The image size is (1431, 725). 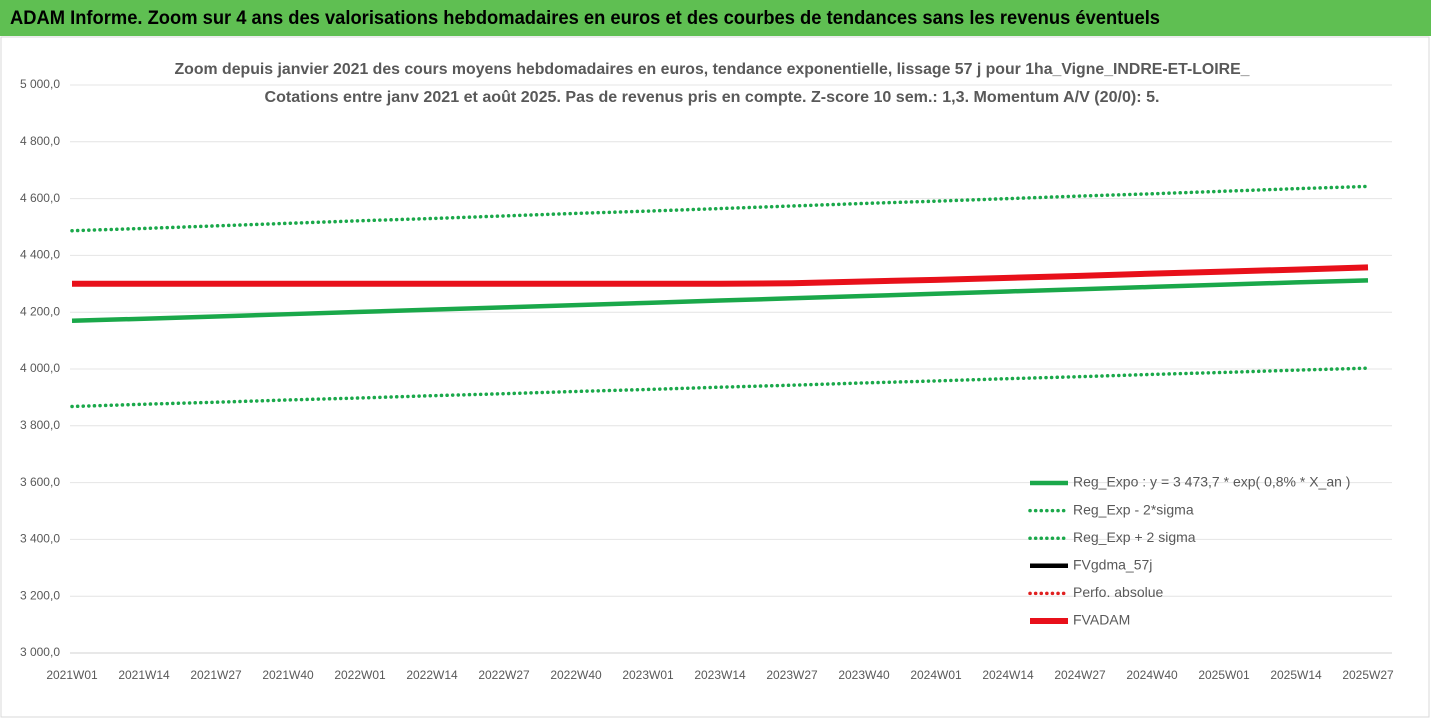 What do you see at coordinates (1080, 675) in the screenshot?
I see `x-tick-label: 2024W27` at bounding box center [1080, 675].